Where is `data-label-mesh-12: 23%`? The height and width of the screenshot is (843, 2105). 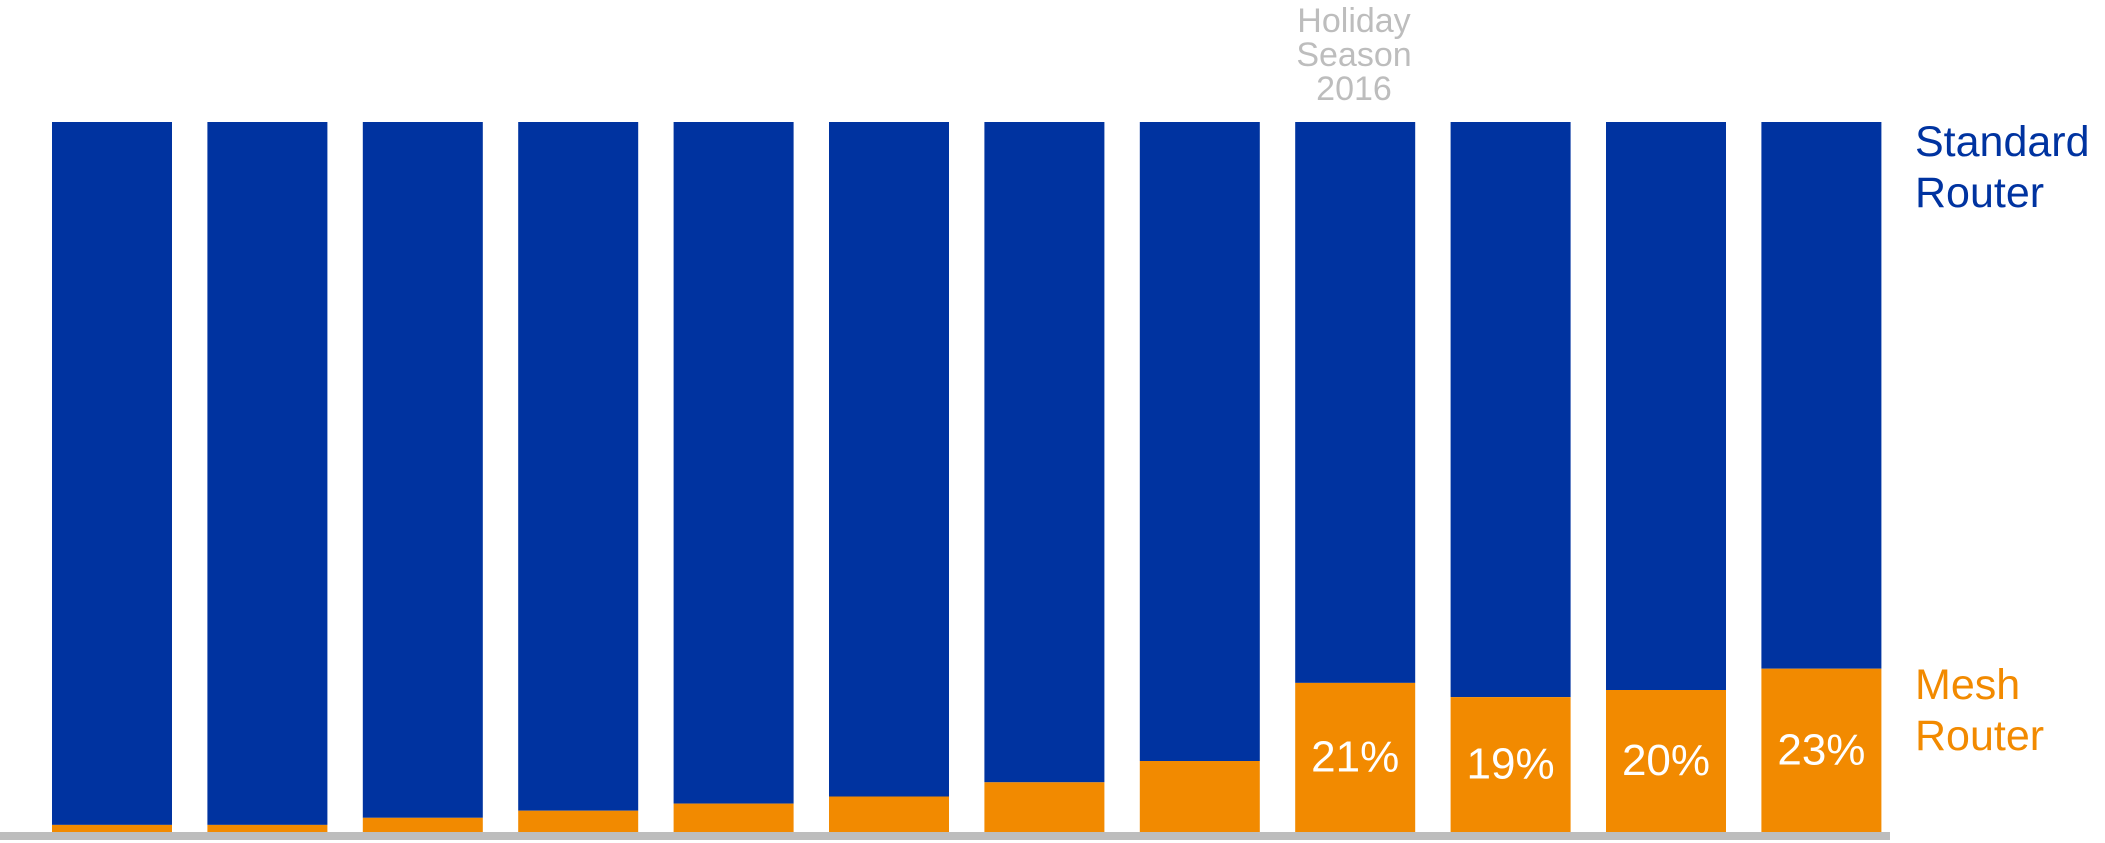 data-label-mesh-12: 23% is located at coordinates (1821, 749).